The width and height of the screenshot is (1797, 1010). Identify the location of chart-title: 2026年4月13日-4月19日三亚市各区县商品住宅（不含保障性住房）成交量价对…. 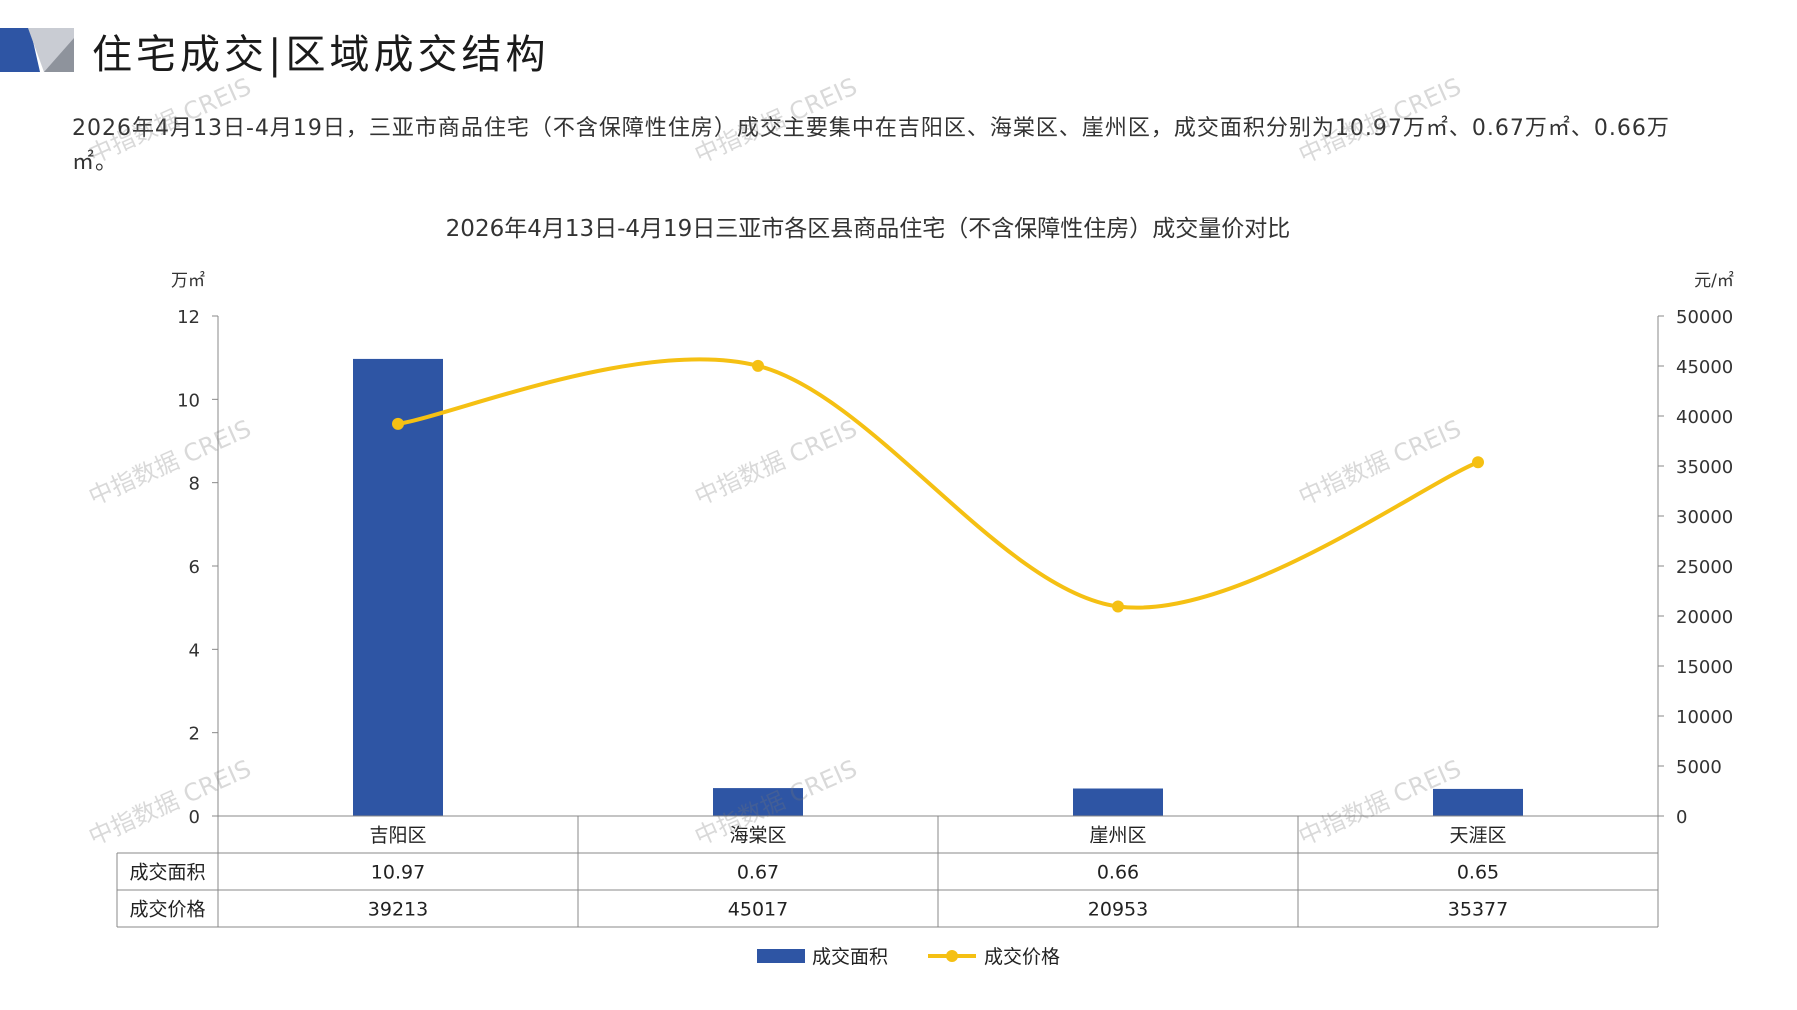
(868, 229).